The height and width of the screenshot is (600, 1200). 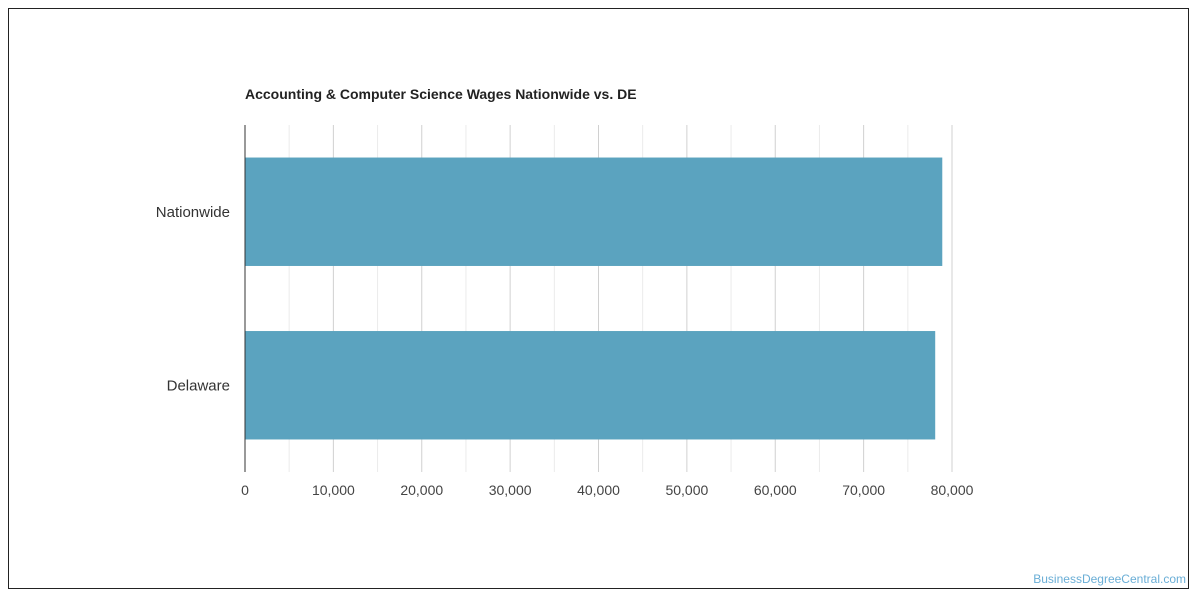 What do you see at coordinates (193, 299) in the screenshot?
I see `category-labels: Nationwide Delaware` at bounding box center [193, 299].